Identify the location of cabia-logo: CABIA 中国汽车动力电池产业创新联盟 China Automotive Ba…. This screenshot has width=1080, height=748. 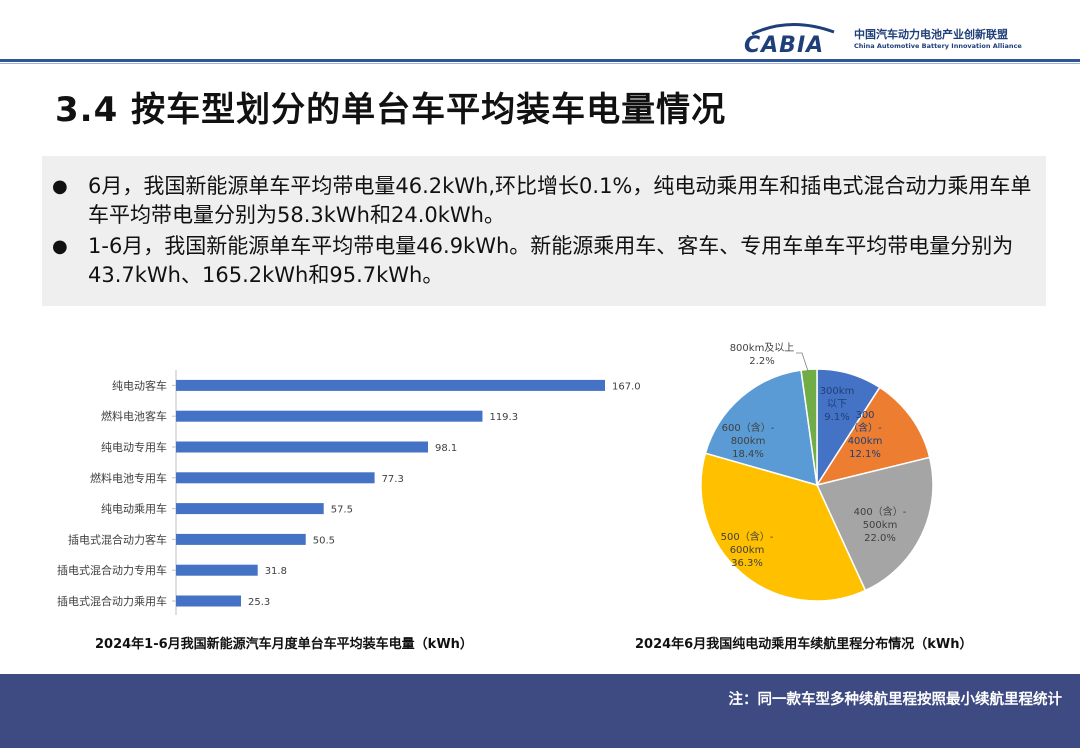
(898, 38).